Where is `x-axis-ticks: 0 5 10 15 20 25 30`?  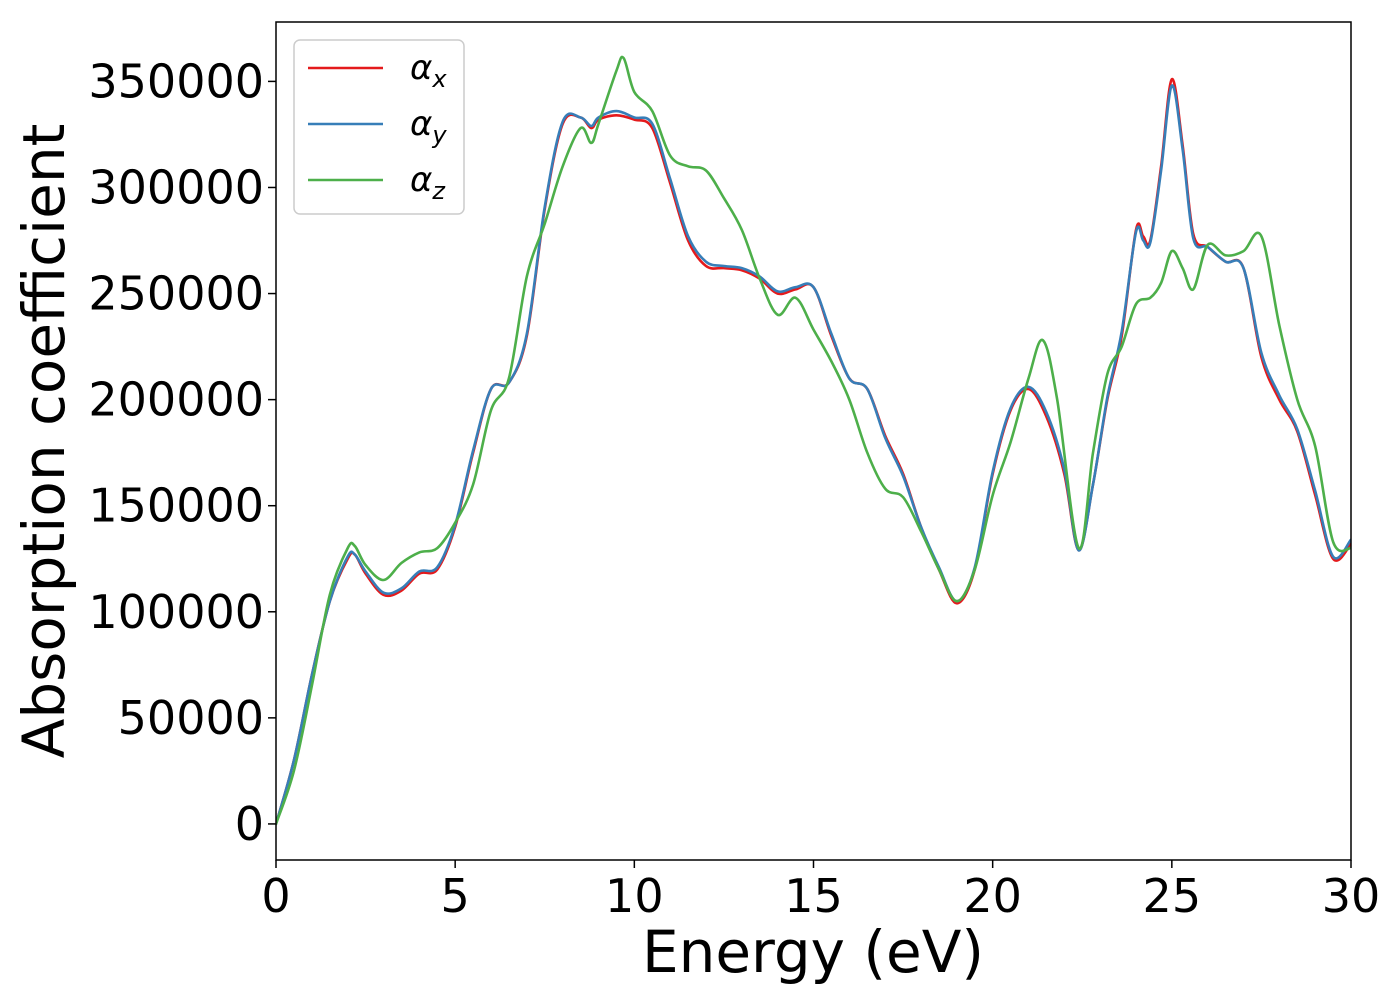 x-axis-ticks: 0 5 10 15 20 25 30 is located at coordinates (820, 891).